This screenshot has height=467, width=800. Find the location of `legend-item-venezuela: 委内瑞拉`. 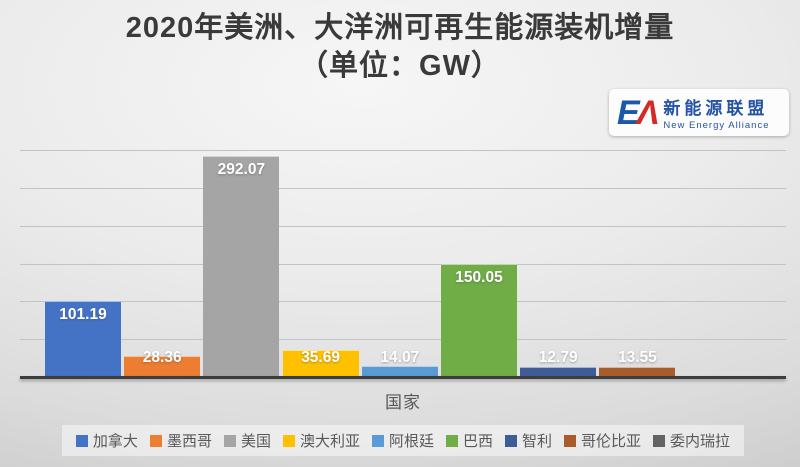

legend-item-venezuela: 委内瑞拉 is located at coordinates (691, 440).